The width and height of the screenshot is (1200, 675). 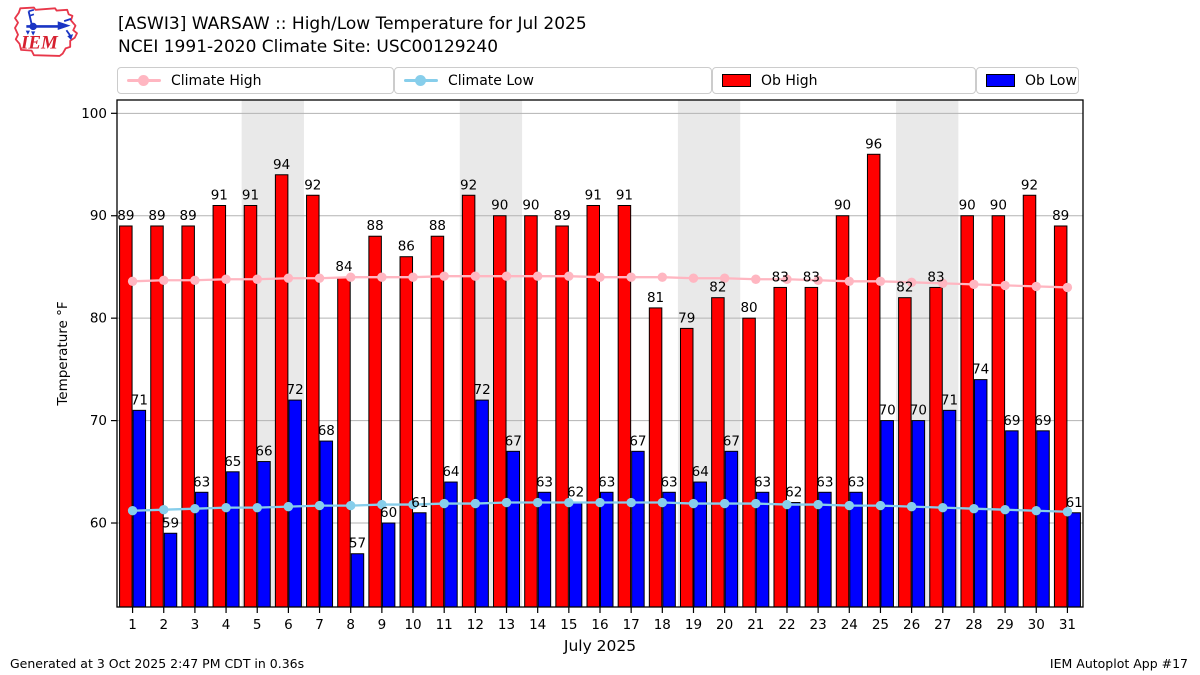 What do you see at coordinates (475, 625) in the screenshot?
I see `x-tick-label: 12` at bounding box center [475, 625].